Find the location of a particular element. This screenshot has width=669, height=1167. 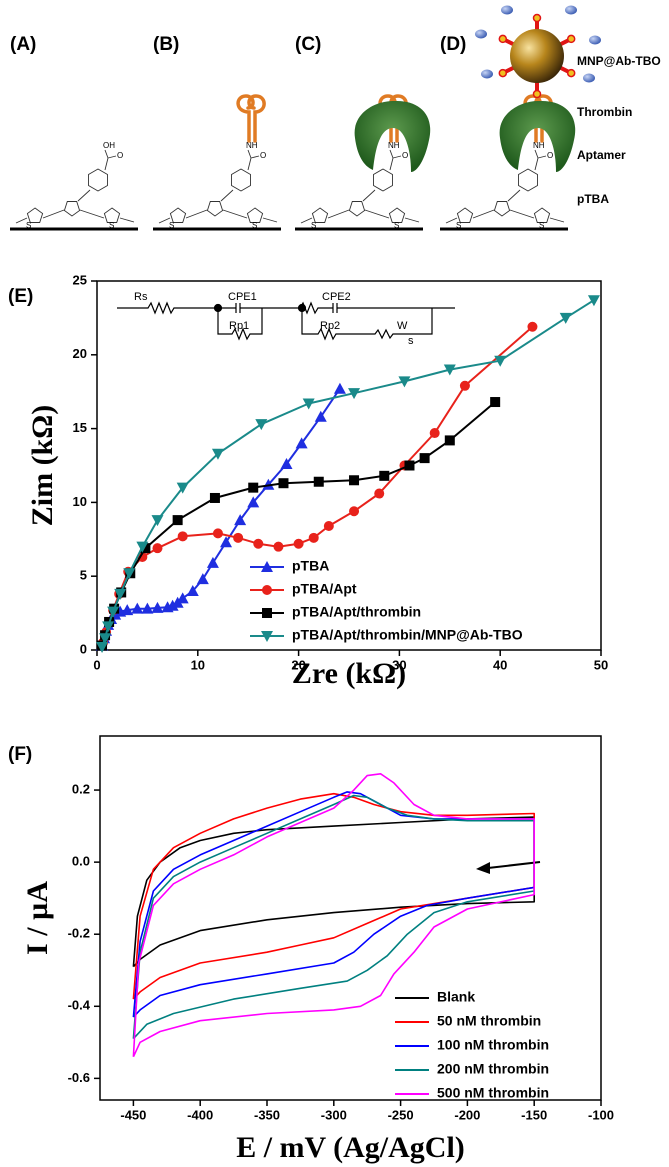

x-tick-label: 10 is located at coordinates (198, 664).